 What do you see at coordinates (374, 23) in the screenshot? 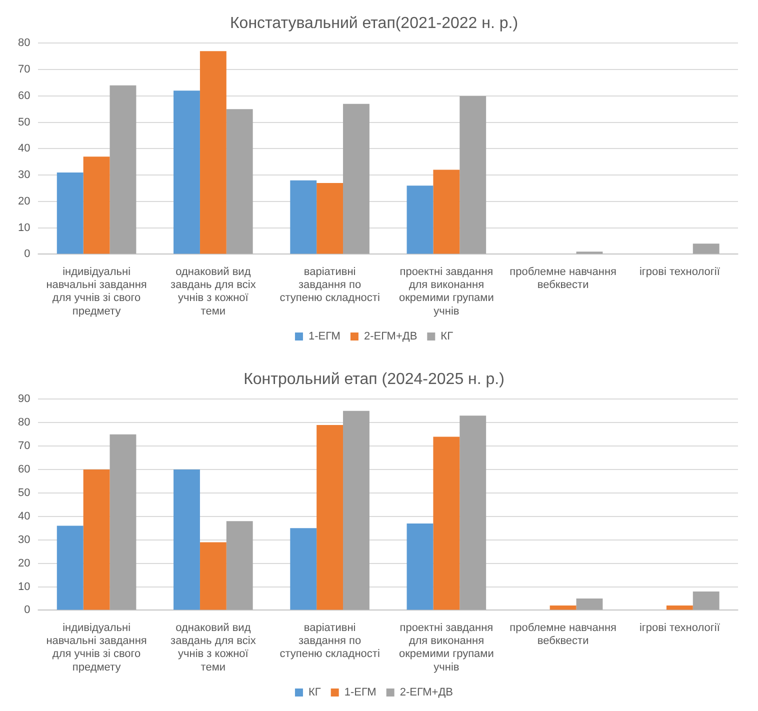
I see `chart-title: Констатувальний етап(2021-2022 н. р.)` at bounding box center [374, 23].